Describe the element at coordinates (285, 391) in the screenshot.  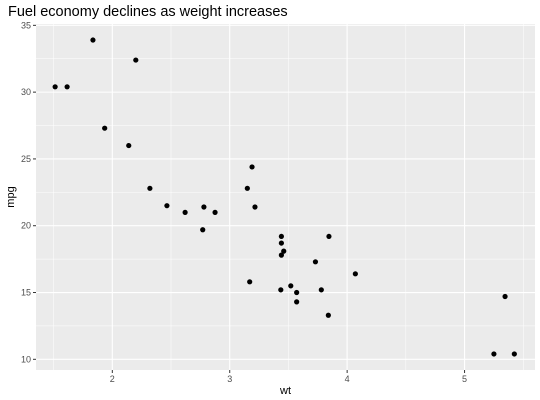
I see `x-axis-label: wt` at that location.